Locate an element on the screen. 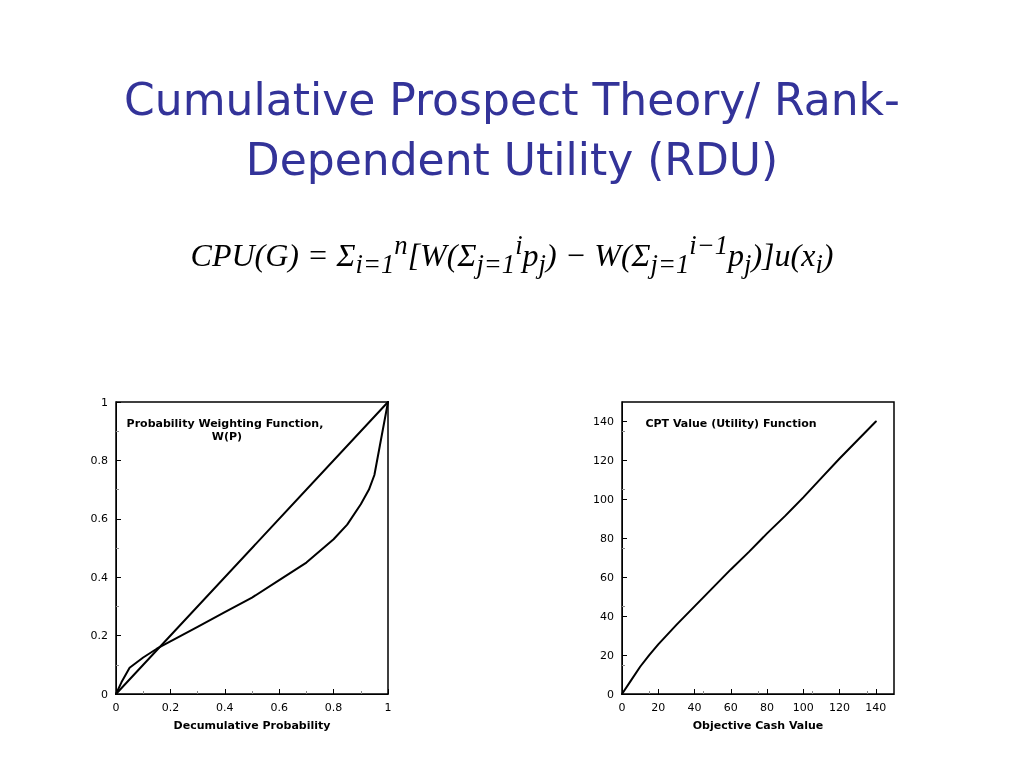 The image size is (1024, 768). y-tick-label: 0.6 is located at coordinates (99, 519).